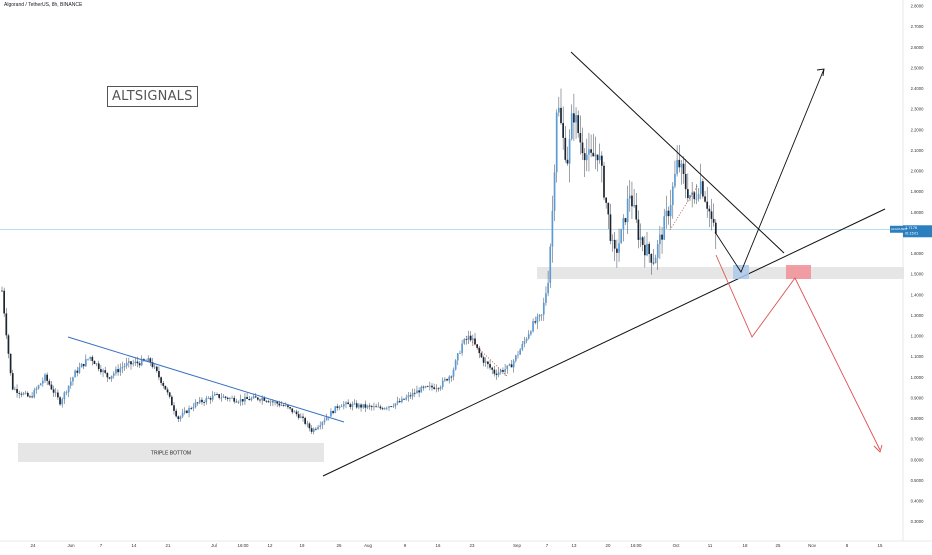 The height and width of the screenshot is (555, 932). Describe the element at coordinates (472, 545) in the screenshot. I see `time-tick-label: 23` at that location.